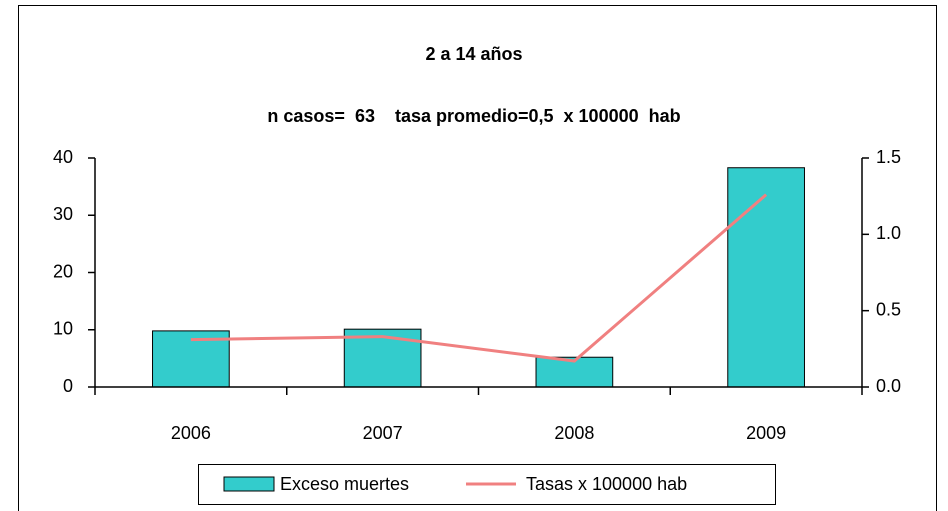 This screenshot has height=511, width=948. I want to click on y2-tick-label: 0.5, so click(888, 309).